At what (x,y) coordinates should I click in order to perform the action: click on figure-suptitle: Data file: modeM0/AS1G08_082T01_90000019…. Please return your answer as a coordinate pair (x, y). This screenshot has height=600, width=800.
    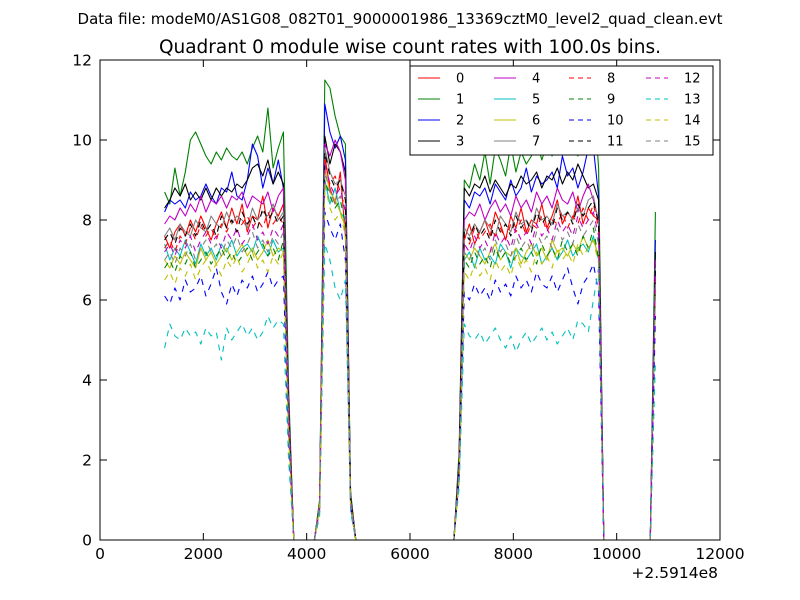
    Looking at the image, I should click on (400, 19).